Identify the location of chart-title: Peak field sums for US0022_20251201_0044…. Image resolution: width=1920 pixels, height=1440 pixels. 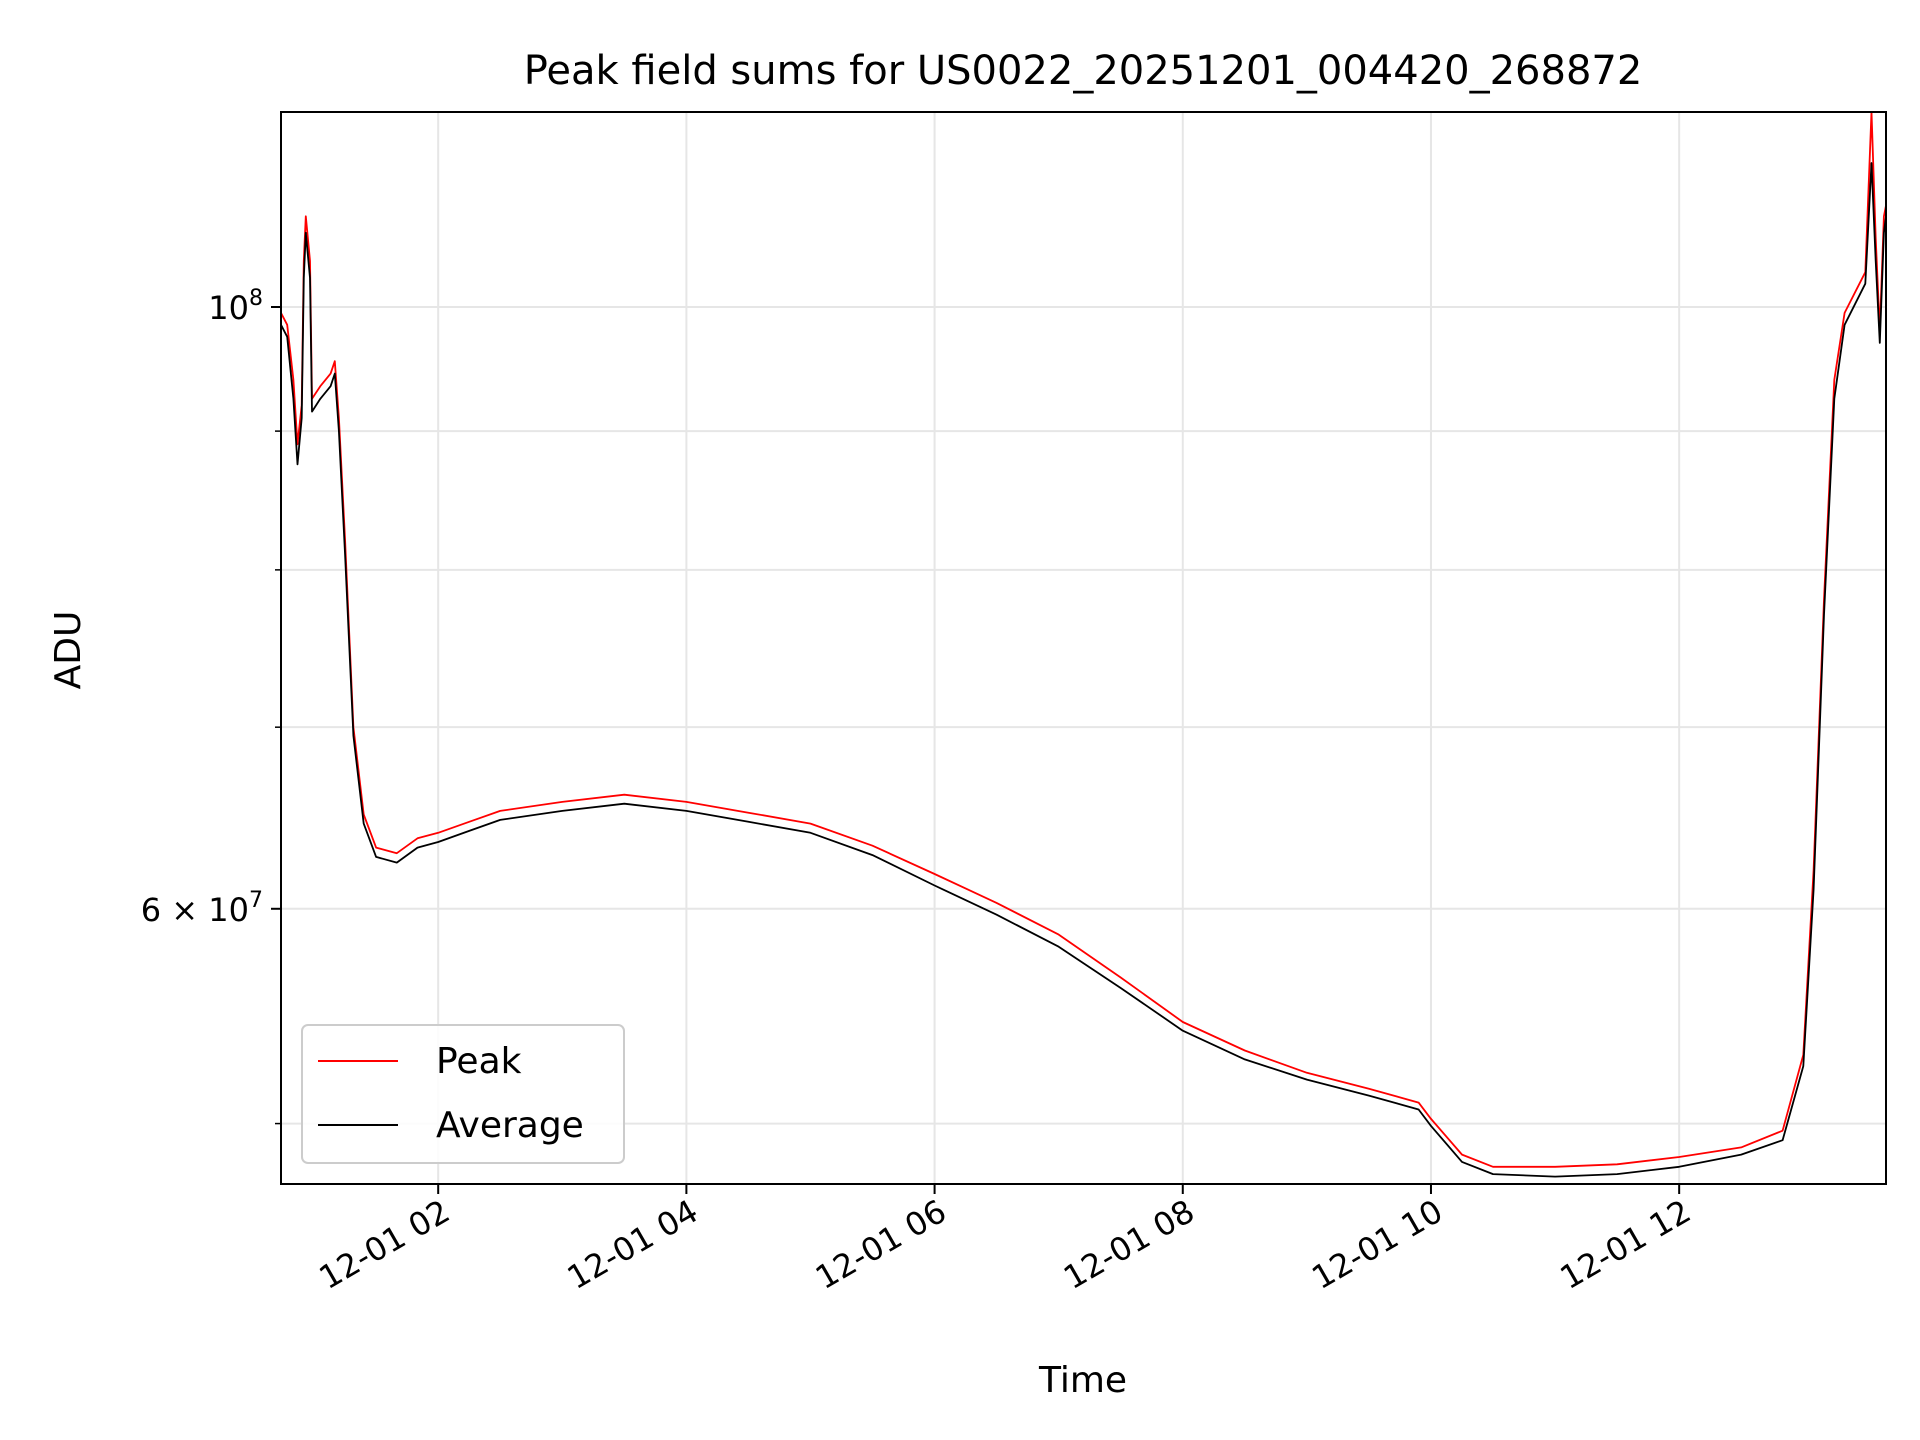
(1083, 71).